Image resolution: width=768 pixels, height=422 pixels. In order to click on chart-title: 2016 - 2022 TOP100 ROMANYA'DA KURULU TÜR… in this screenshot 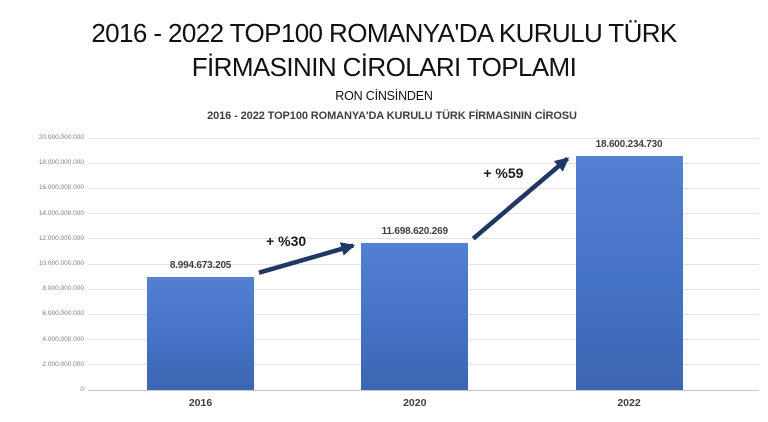, I will do `click(392, 116)`.